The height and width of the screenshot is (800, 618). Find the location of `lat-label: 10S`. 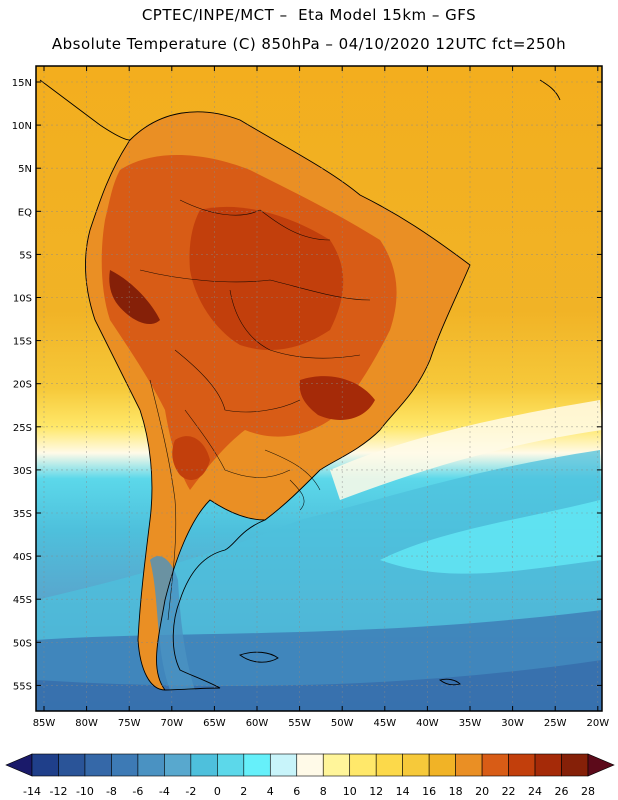

lat-label: 10S is located at coordinates (22, 299).